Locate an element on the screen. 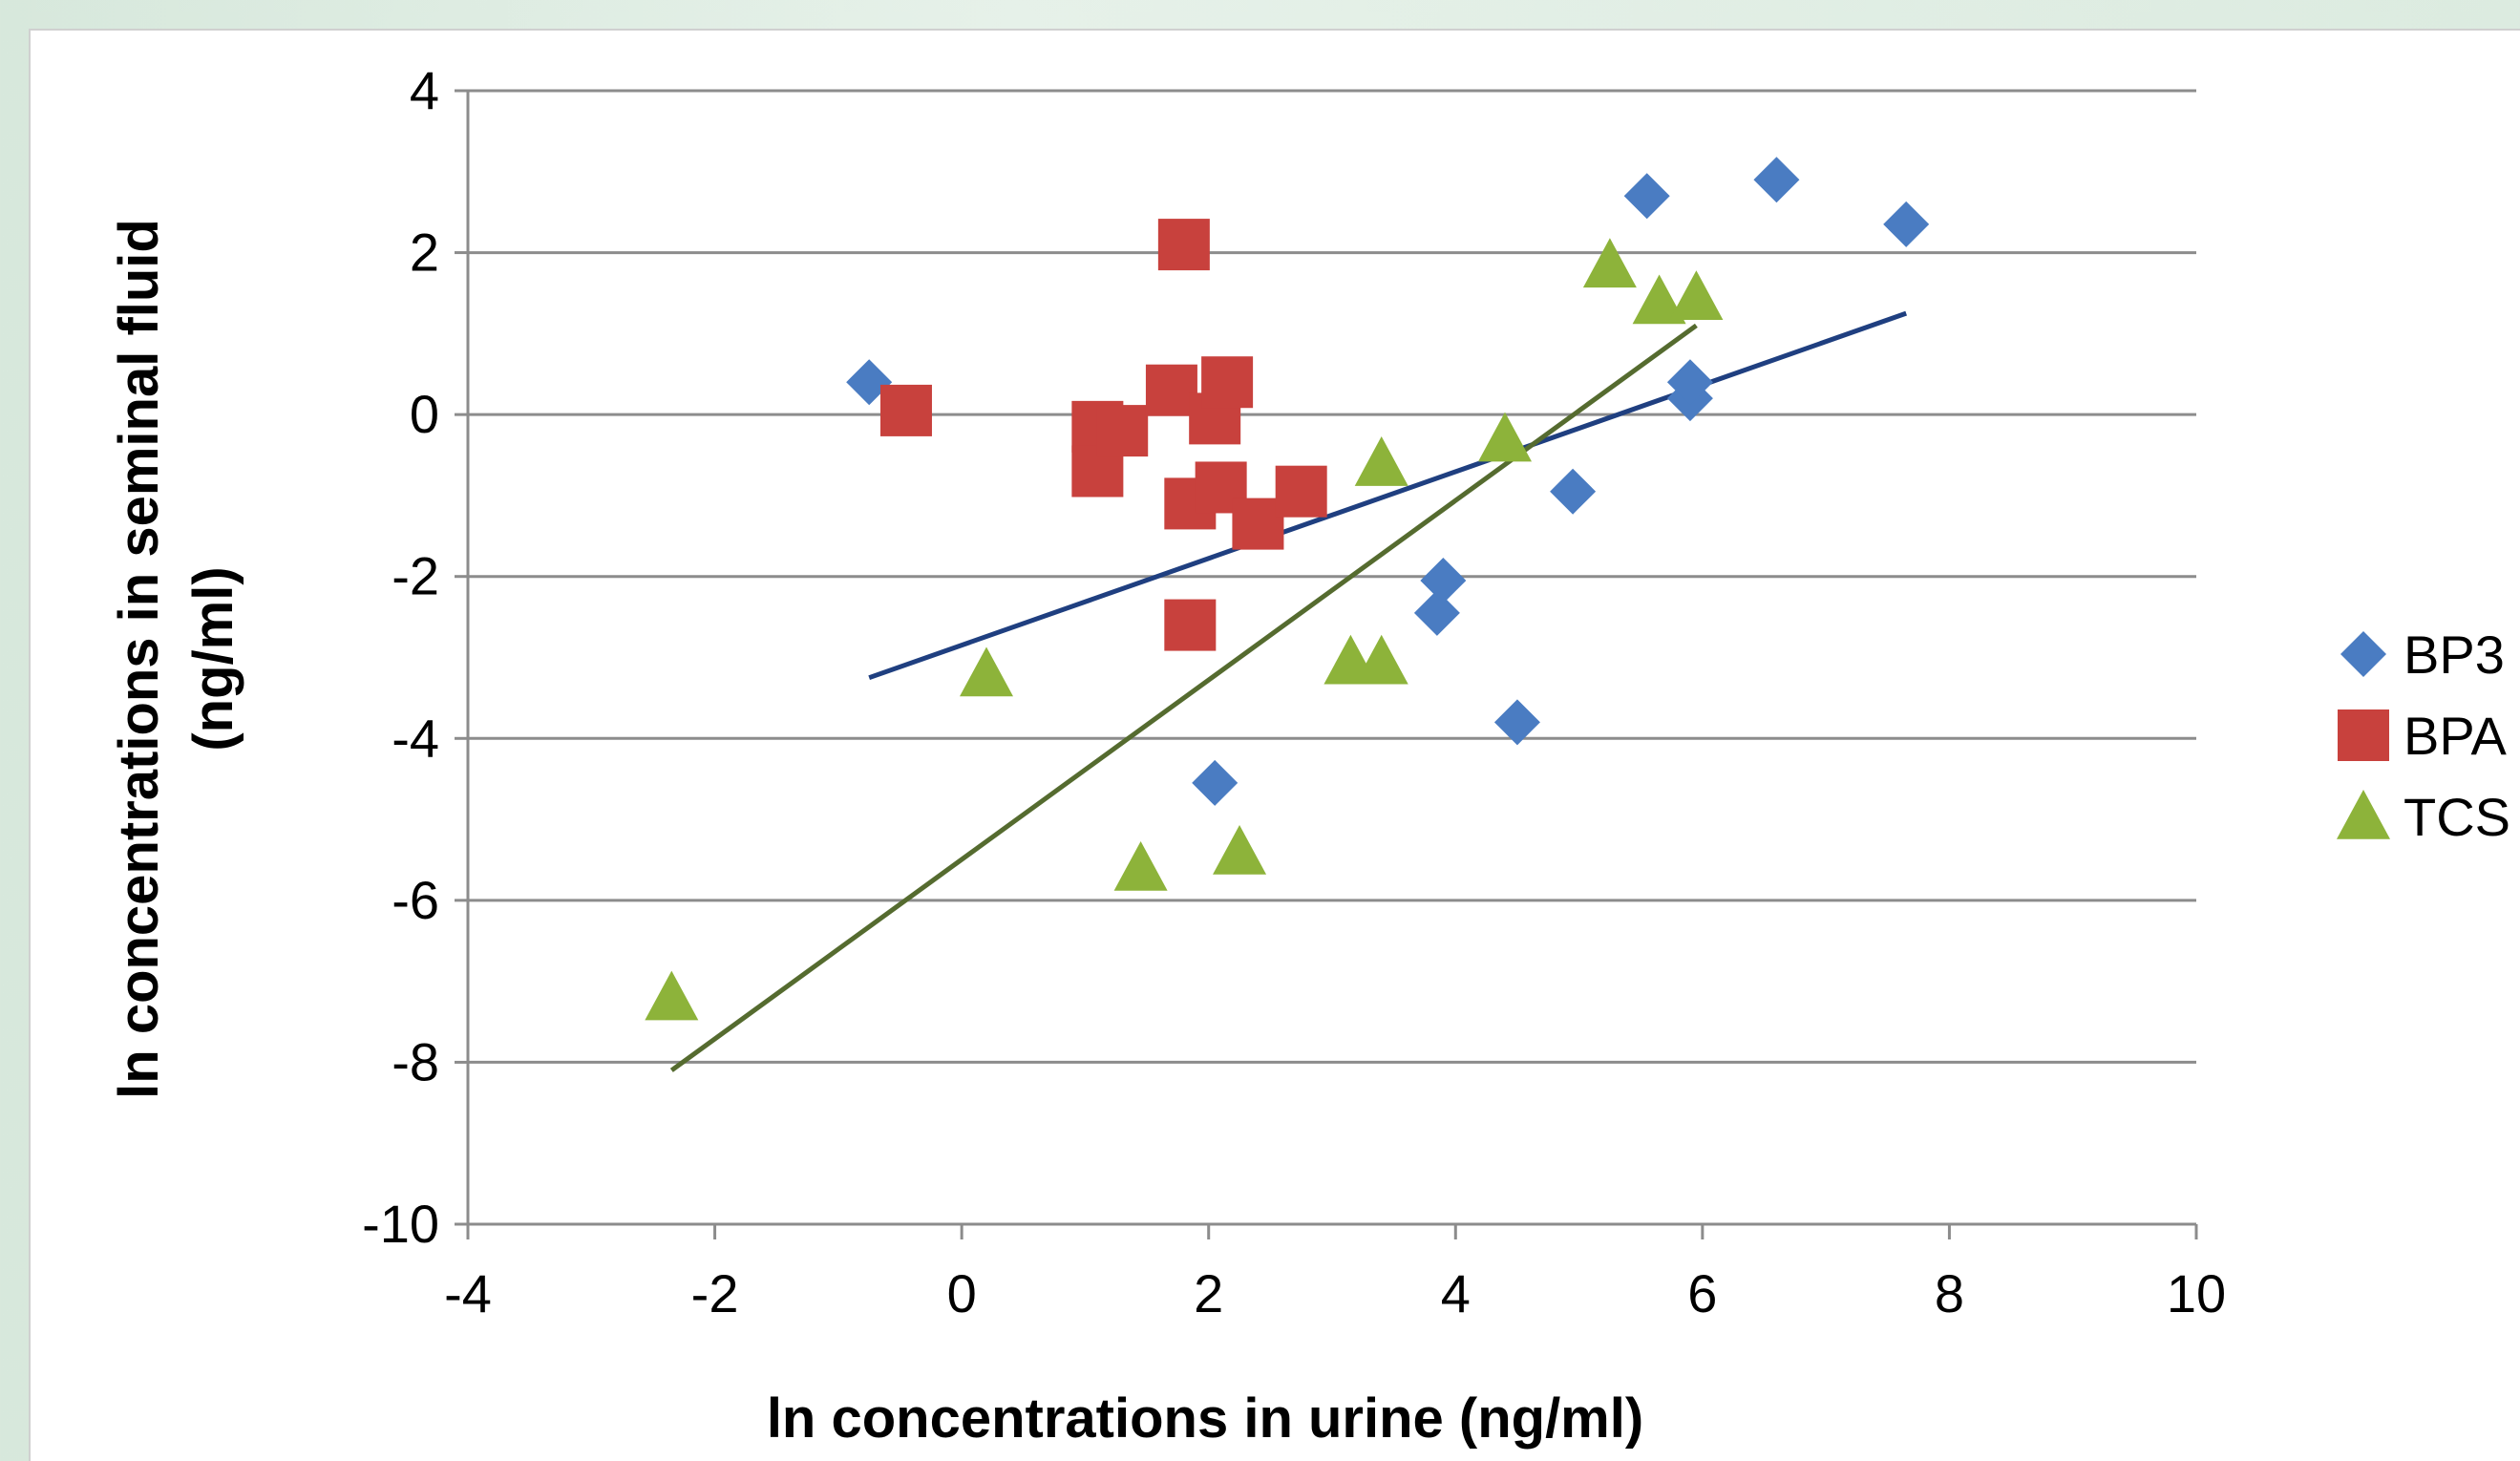 The image size is (2520, 1461). legend-tcs-marker is located at coordinates (2363, 815).